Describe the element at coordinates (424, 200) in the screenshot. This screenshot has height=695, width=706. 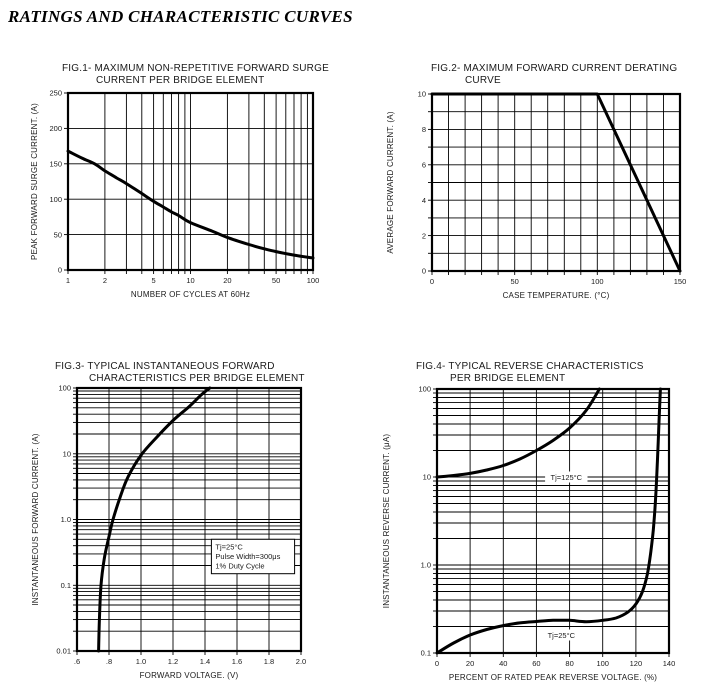
I see `svg-text: 4` at that location.